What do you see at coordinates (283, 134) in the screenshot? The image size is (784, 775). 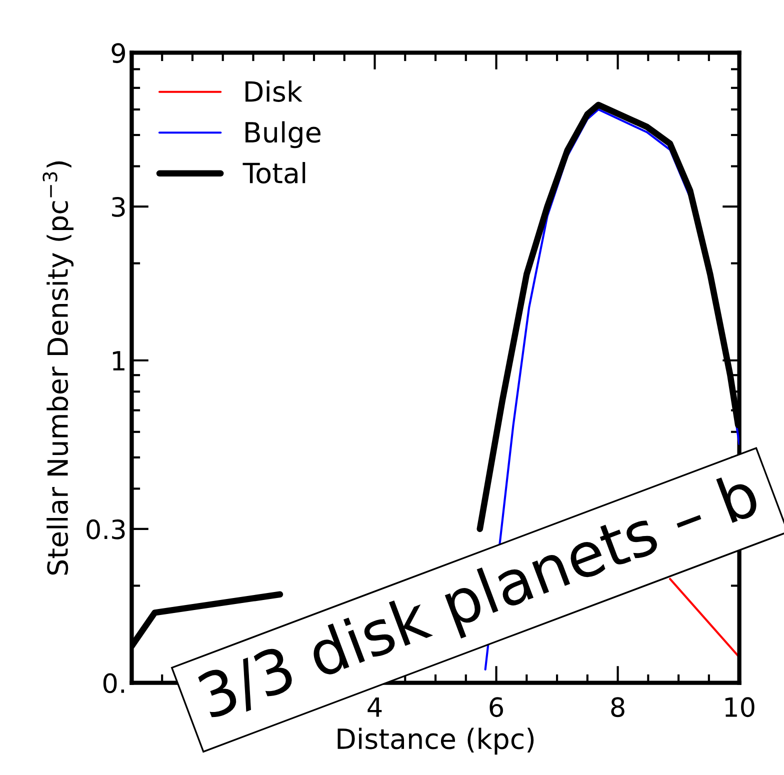 I see `legend-label: Bulge` at bounding box center [283, 134].